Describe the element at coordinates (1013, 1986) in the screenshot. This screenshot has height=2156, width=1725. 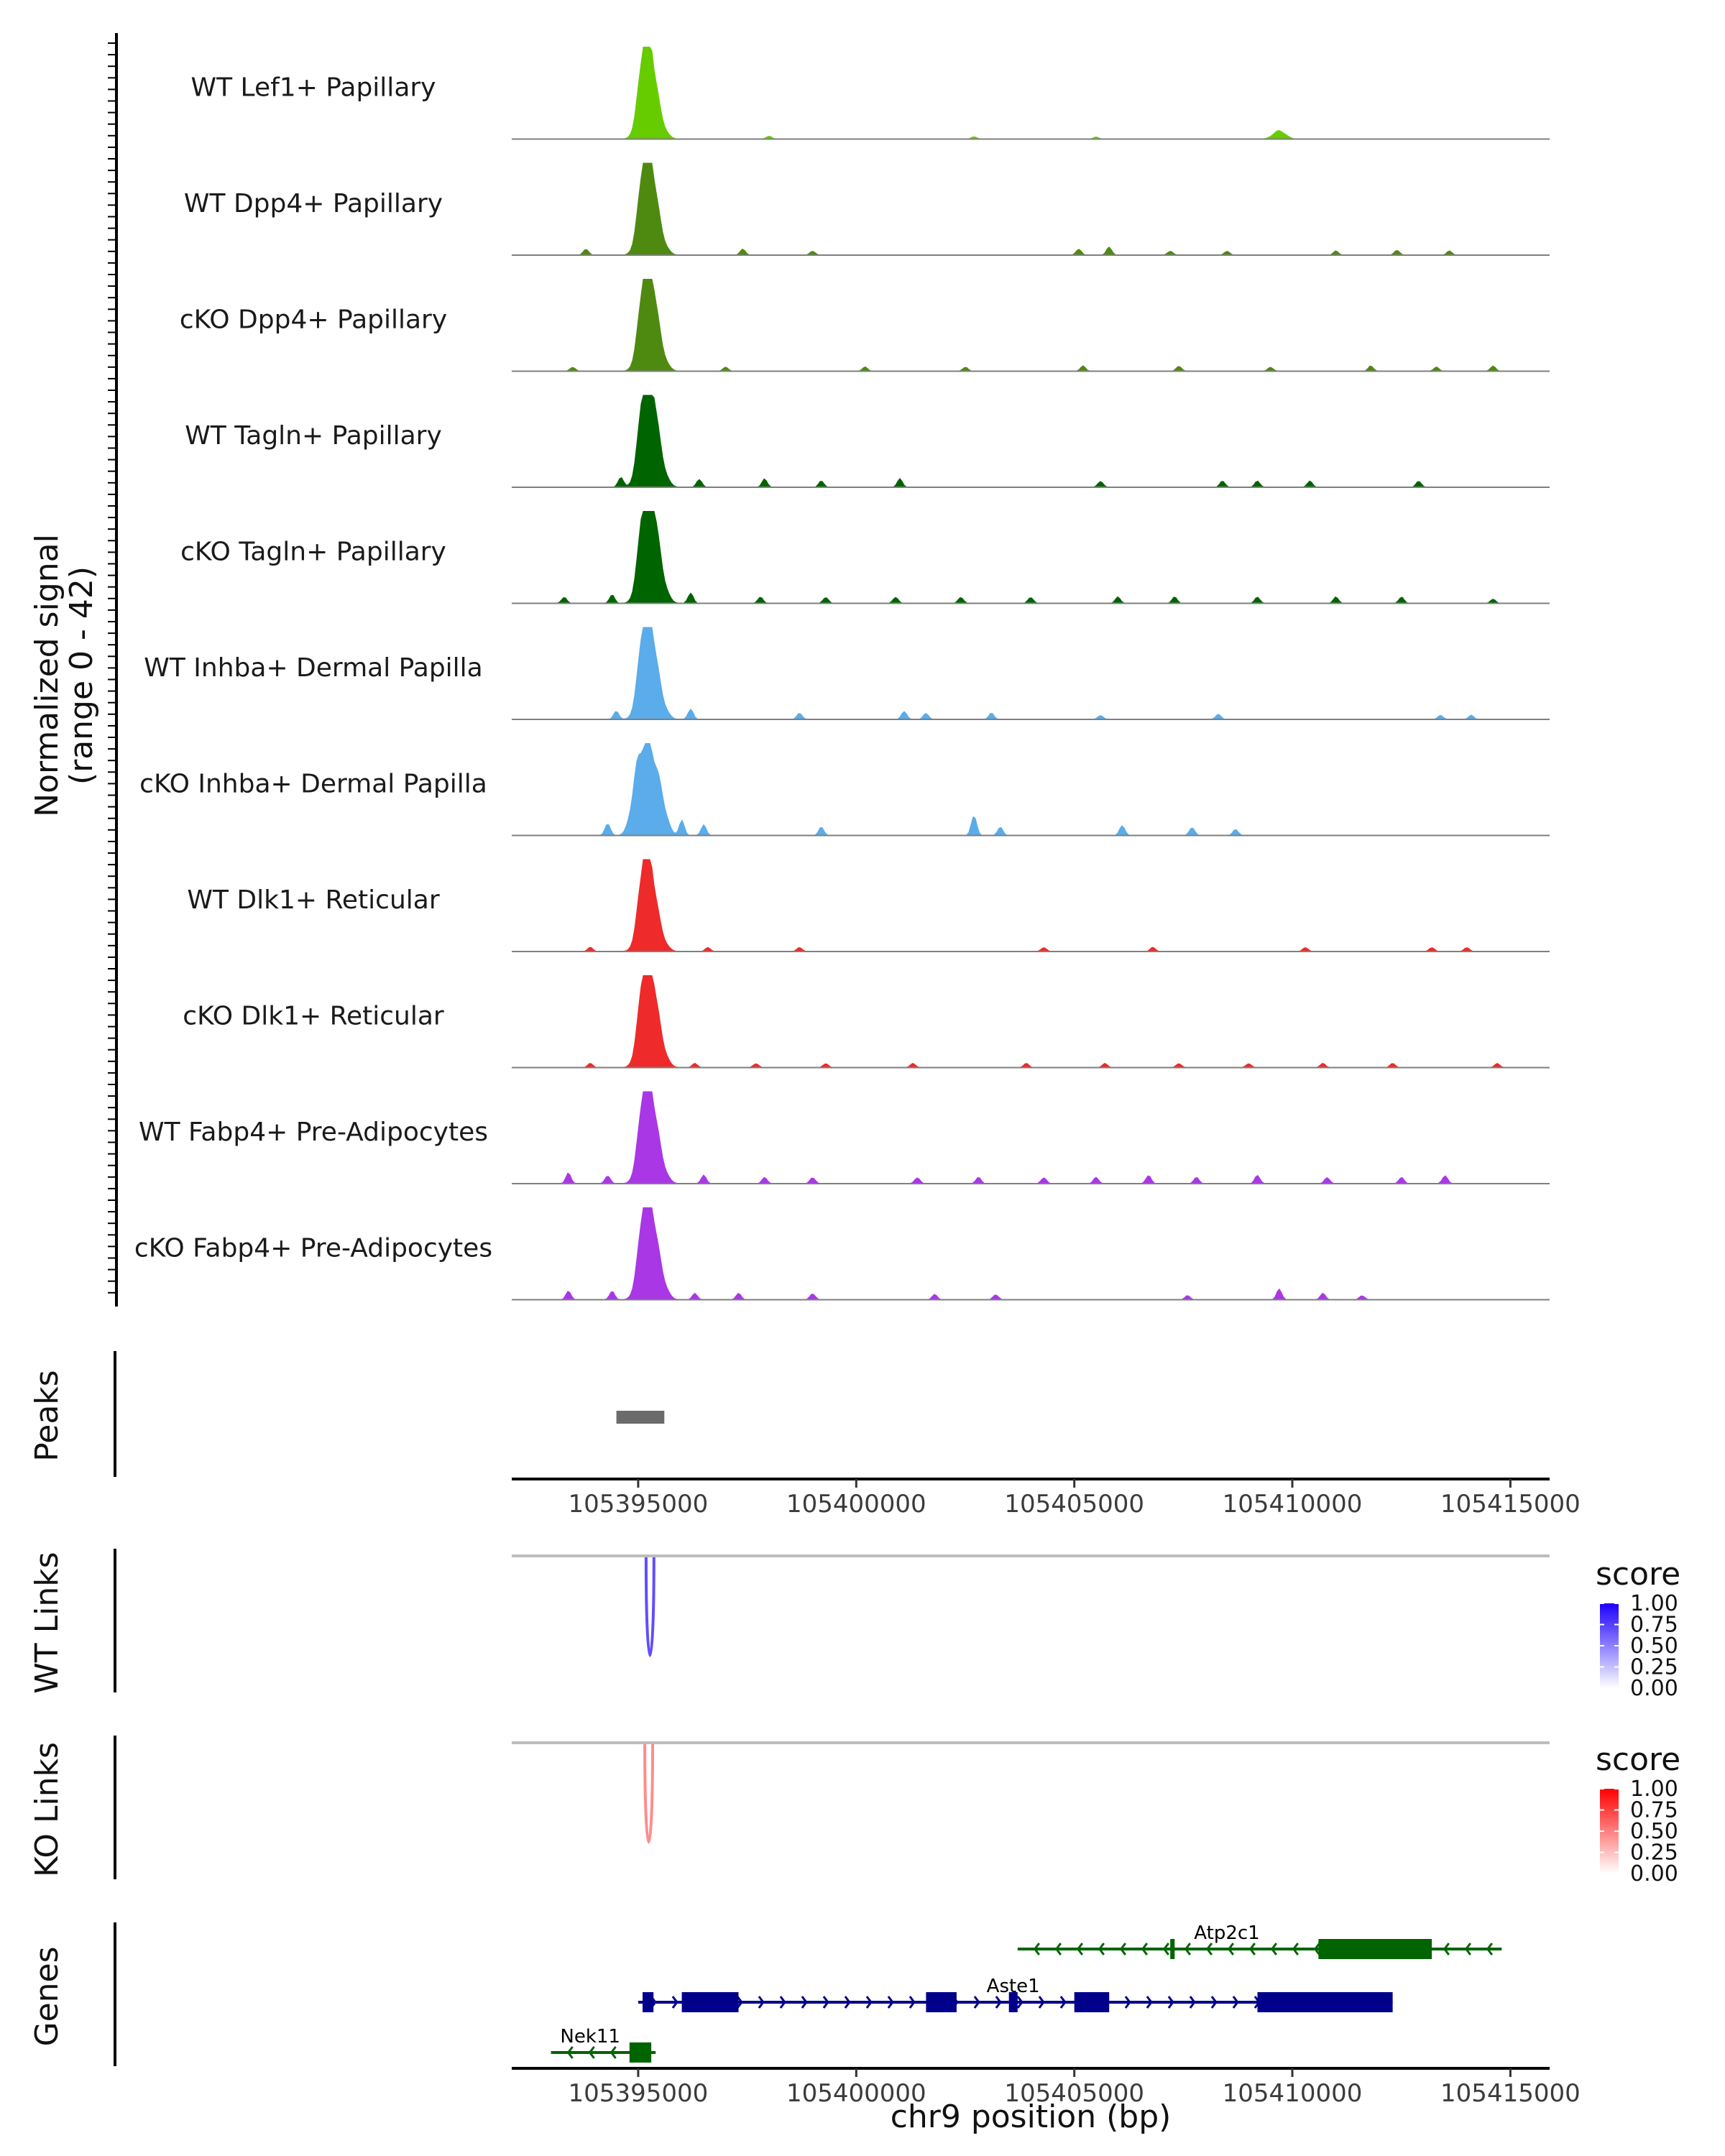
I see `gene-label: Aste1` at that location.